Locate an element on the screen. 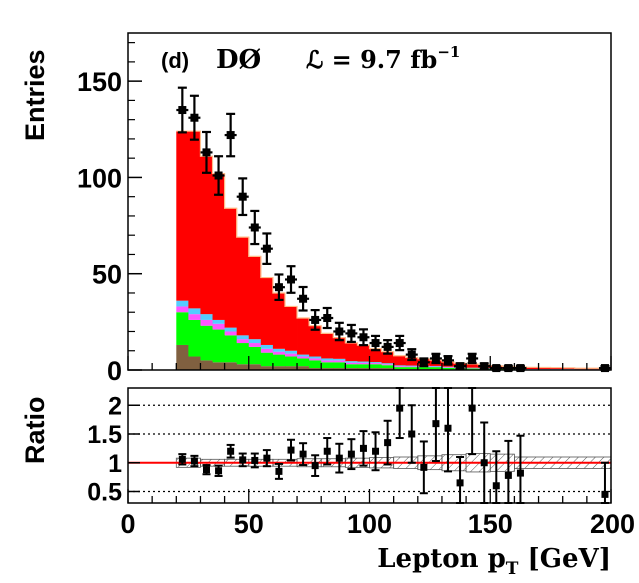 The width and height of the screenshot is (639, 583). x-tick-label: 150 is located at coordinates (490, 524).